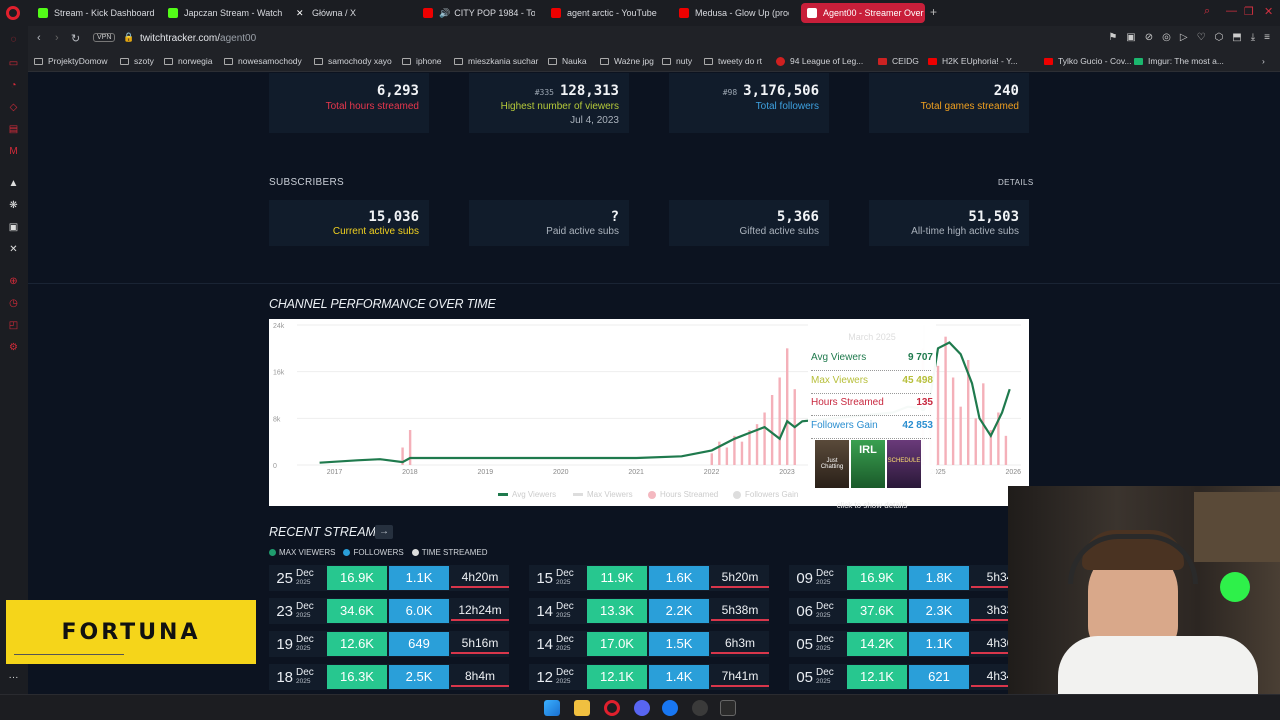 The height and width of the screenshot is (720, 1280). Describe the element at coordinates (1263, 61) in the screenshot. I see `bookmarks-more-icon: ›` at that location.